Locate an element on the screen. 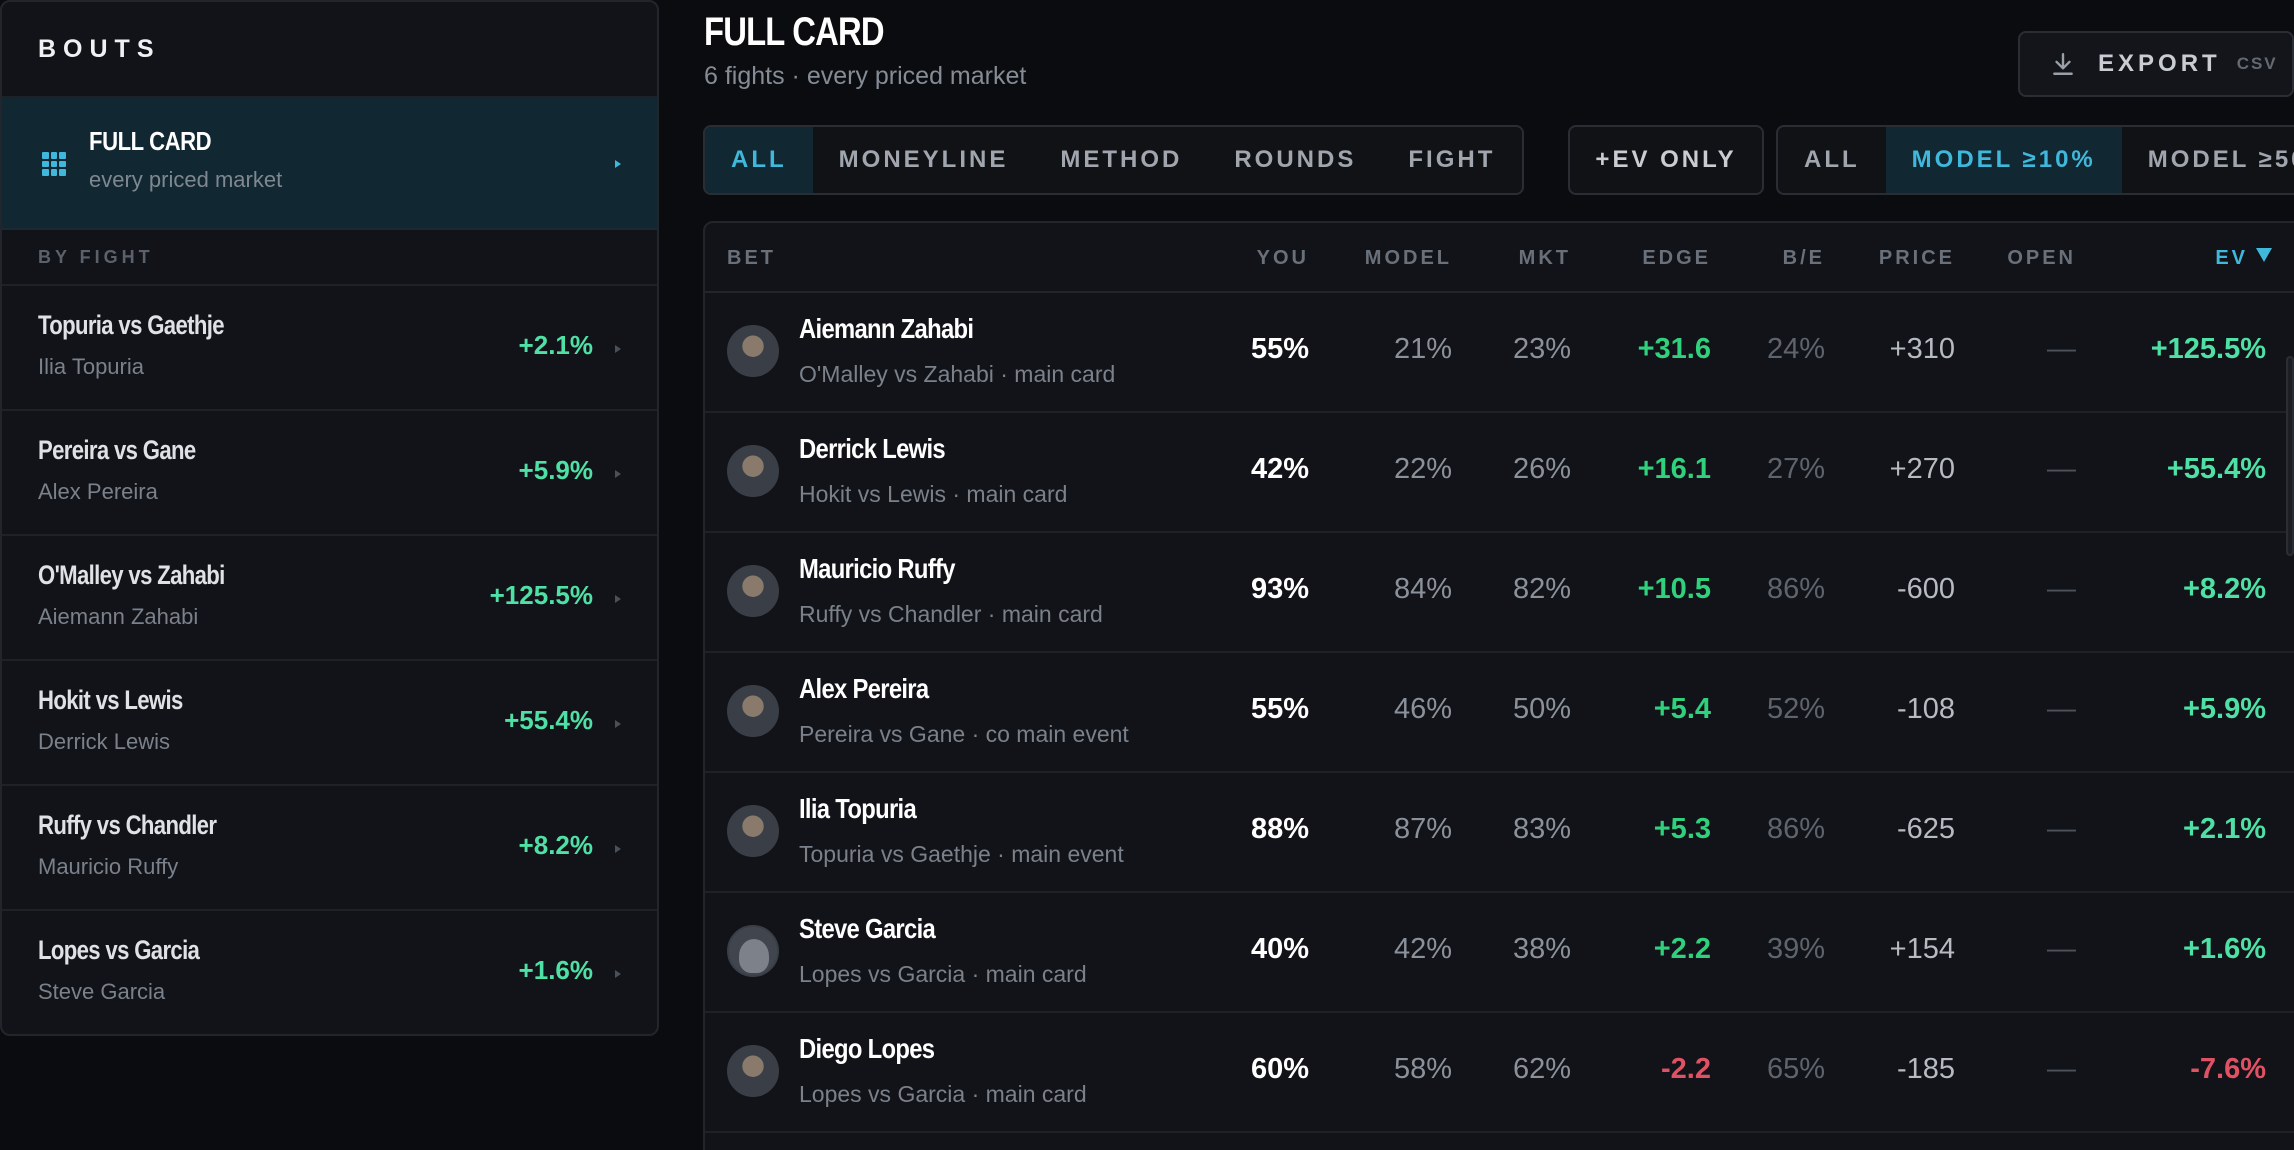 This screenshot has height=1150, width=2294. edge-value: +5.3 is located at coordinates (1682, 829).